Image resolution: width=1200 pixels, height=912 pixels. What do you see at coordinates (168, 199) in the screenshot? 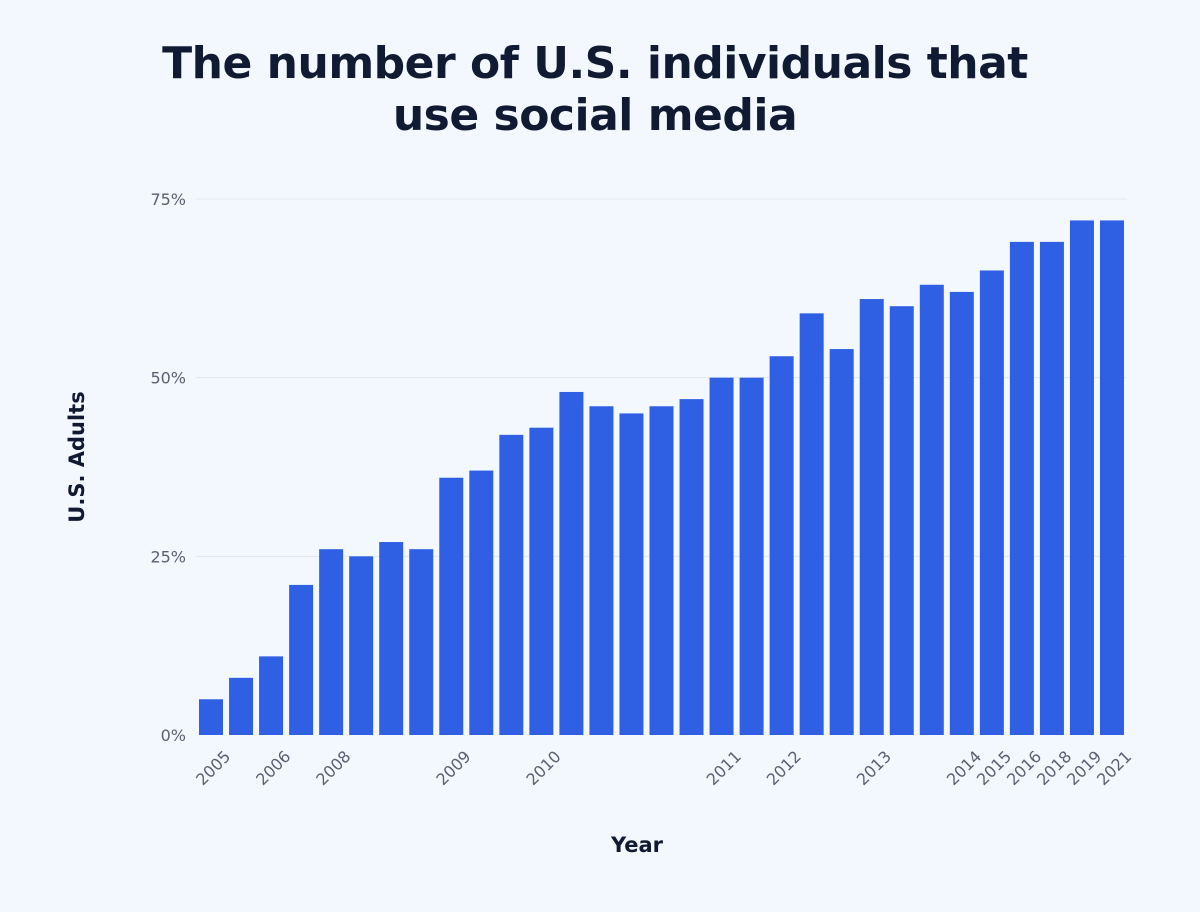
I see `y-tick-label: 75%` at bounding box center [168, 199].